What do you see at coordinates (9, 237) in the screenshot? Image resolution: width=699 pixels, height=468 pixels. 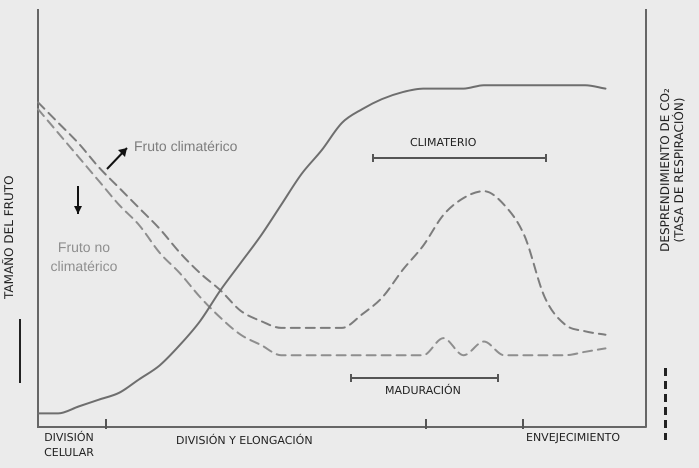 I see `y-axis-title: TAMAÑO DEL FRUTO` at bounding box center [9, 237].